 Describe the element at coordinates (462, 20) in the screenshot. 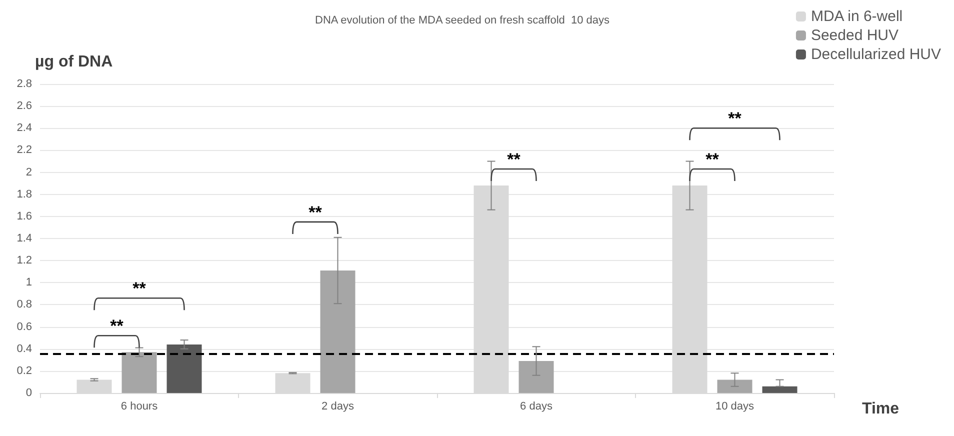

I see `chart-title: DNA evolution of the MDA seeded on fresh scaffold 10 days` at that location.